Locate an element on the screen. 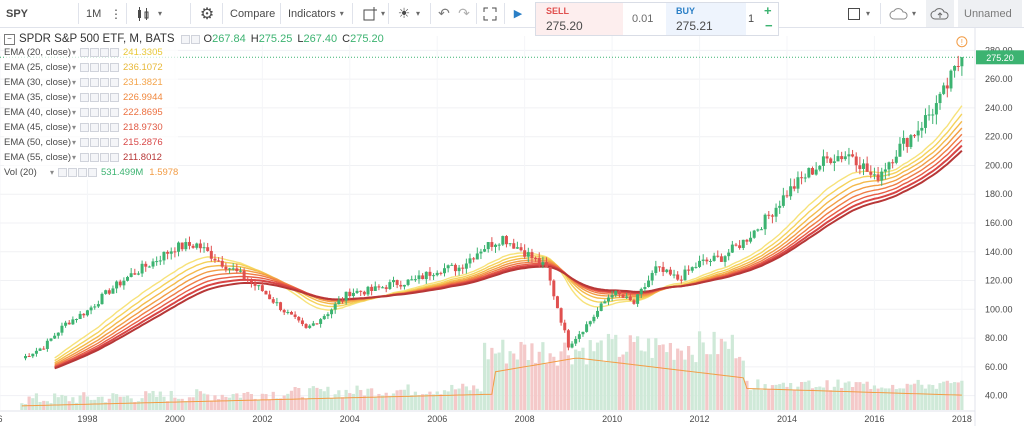  undo-button: ↶ is located at coordinates (444, 13).